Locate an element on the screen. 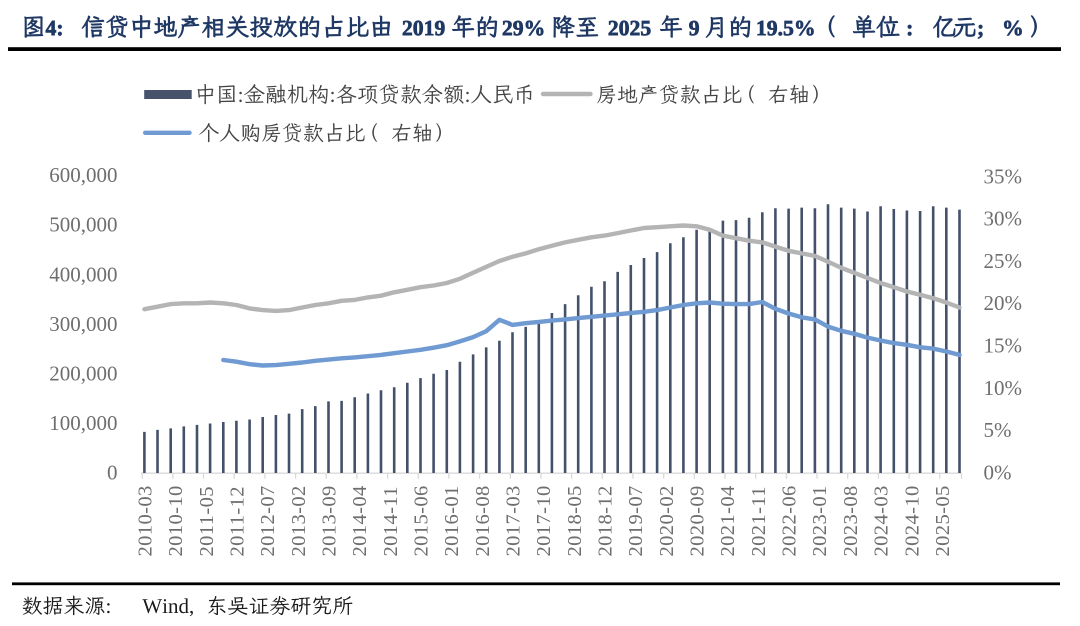 Image resolution: width=1080 pixels, height=626 pixels. svg-text: 2013-09 is located at coordinates (329, 520).